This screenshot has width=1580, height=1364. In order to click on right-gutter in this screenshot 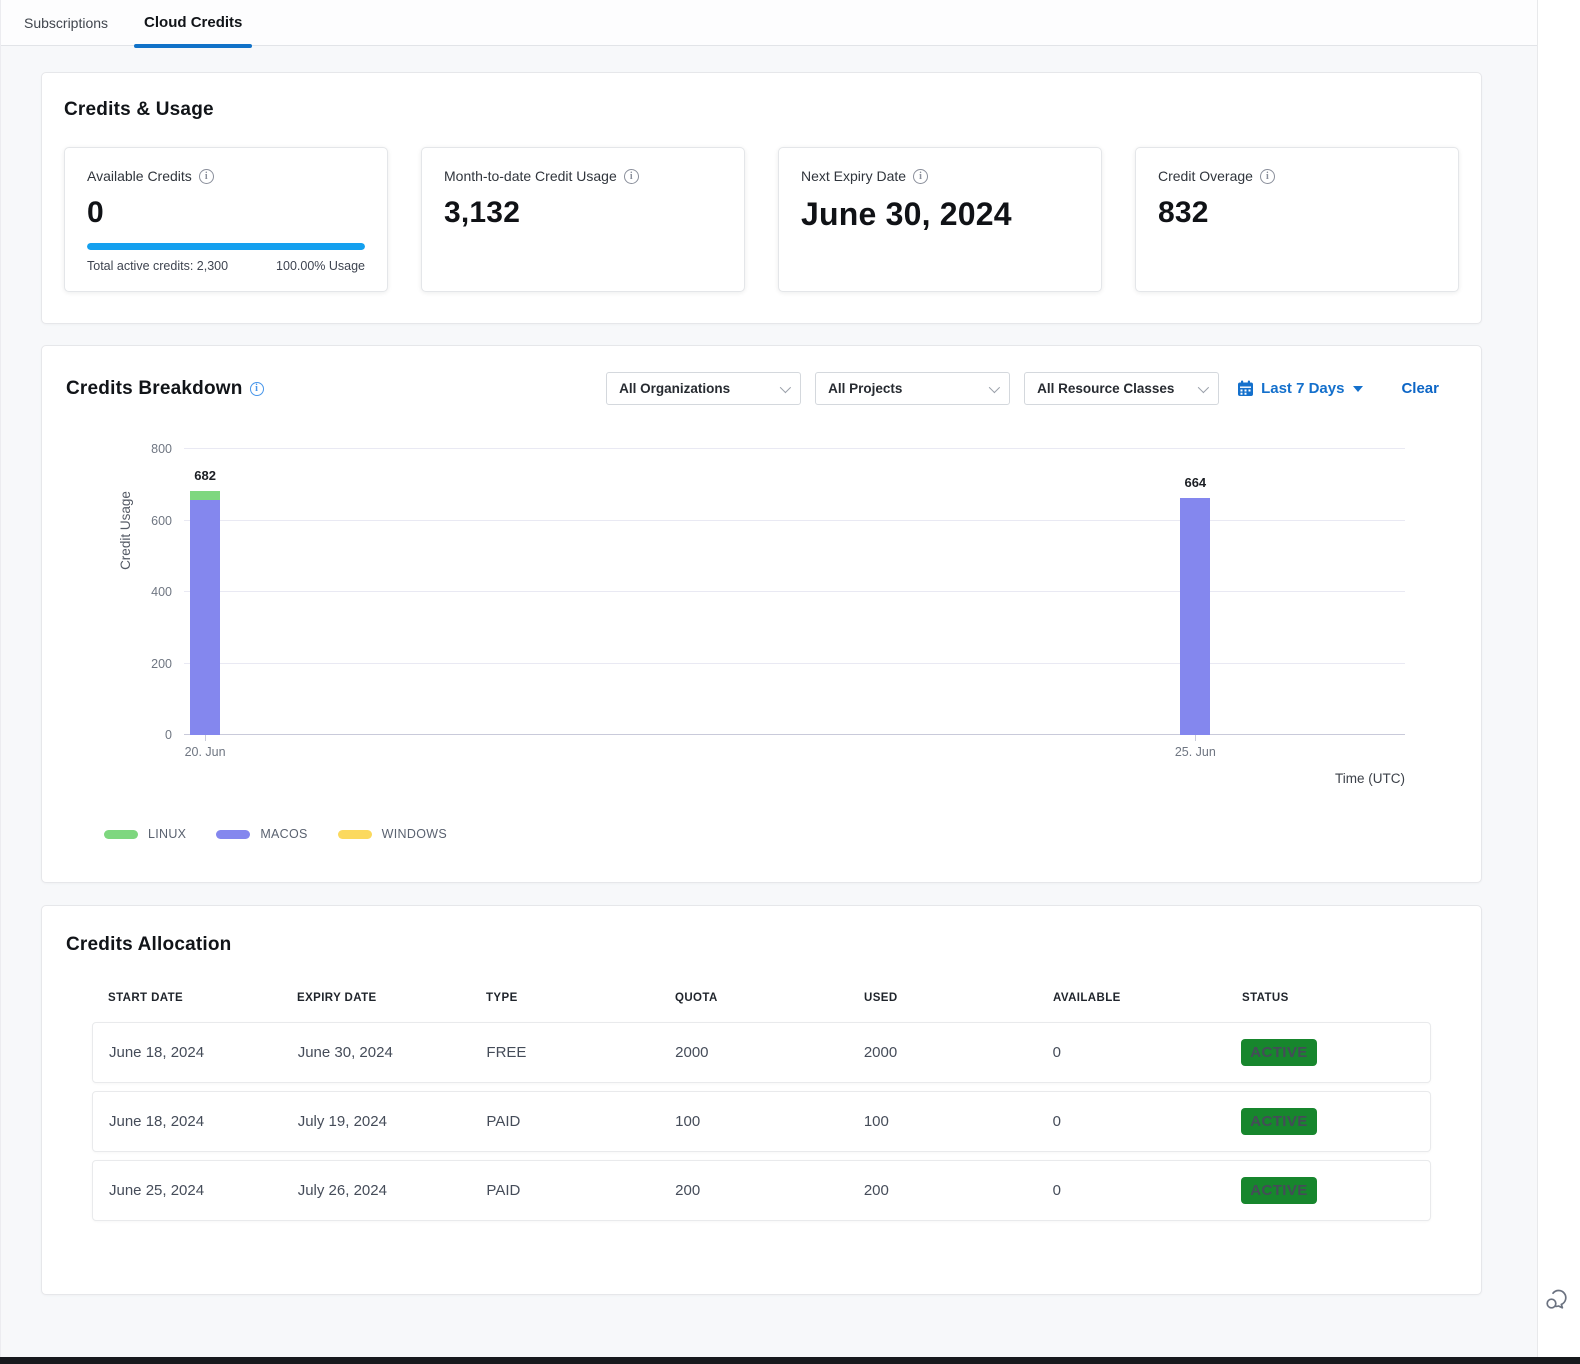, I will do `click(1558, 678)`.